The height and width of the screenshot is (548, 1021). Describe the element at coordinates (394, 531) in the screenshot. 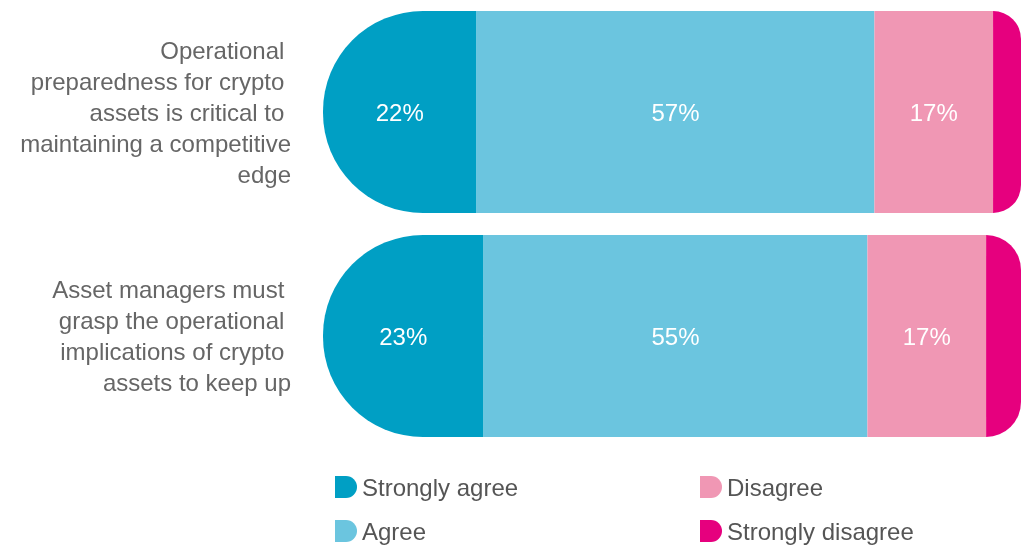

I see `legend-label: Agree` at that location.